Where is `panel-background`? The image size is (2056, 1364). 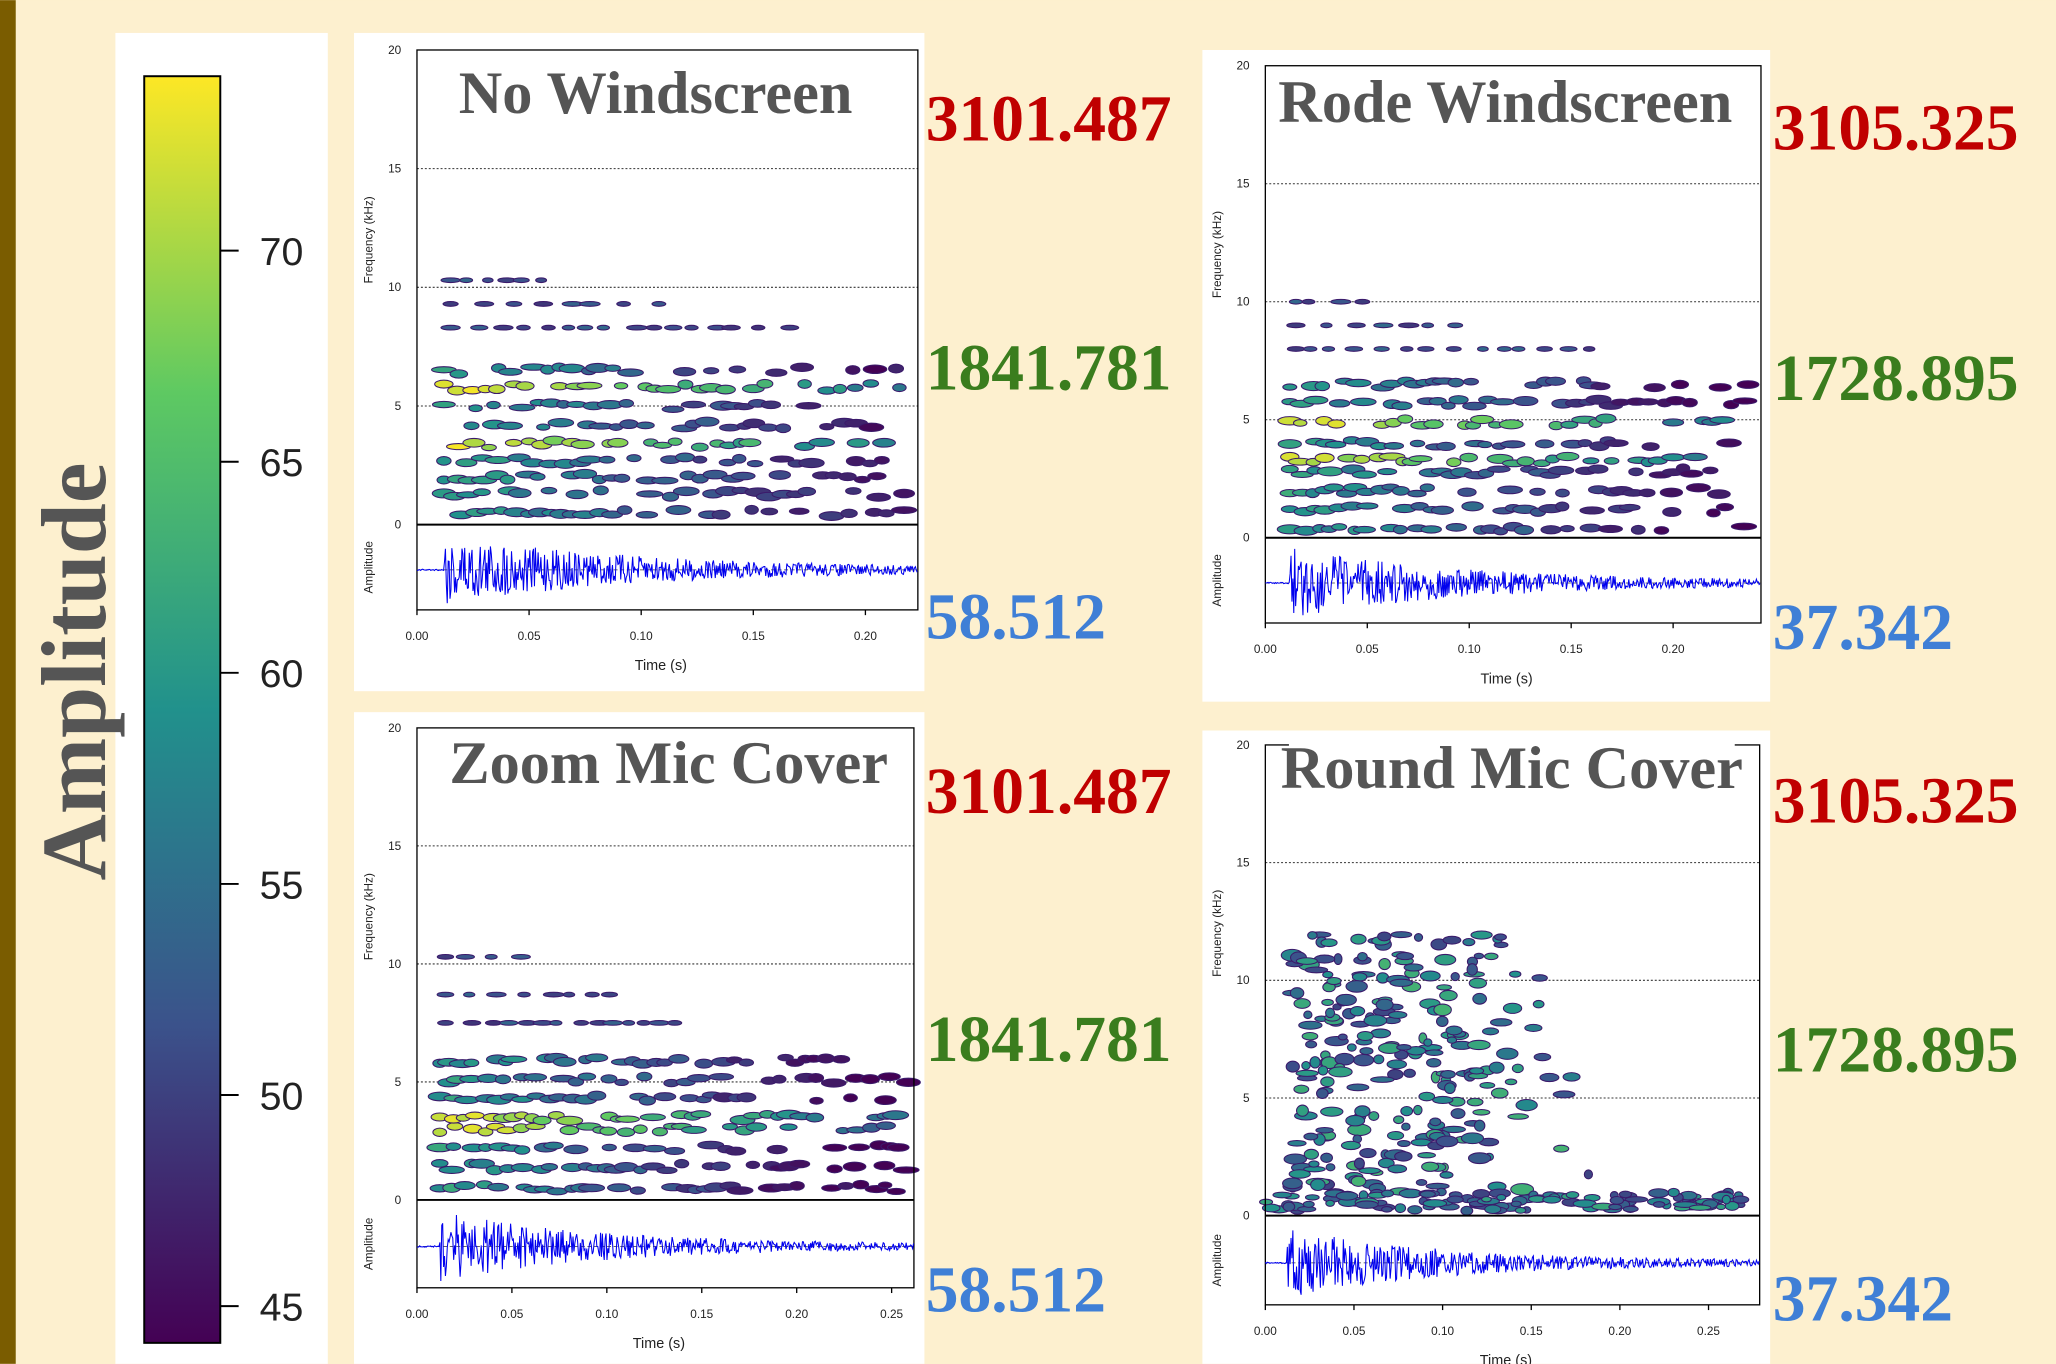
panel-background is located at coordinates (1486, 375).